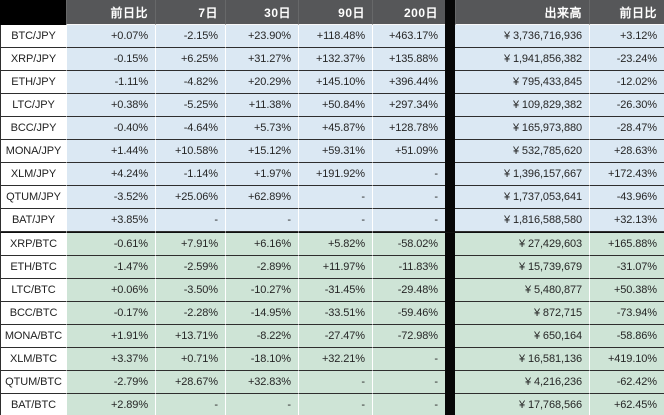  What do you see at coordinates (33, 36) in the screenshot?
I see `pair-cell: BTC/JPY` at bounding box center [33, 36].